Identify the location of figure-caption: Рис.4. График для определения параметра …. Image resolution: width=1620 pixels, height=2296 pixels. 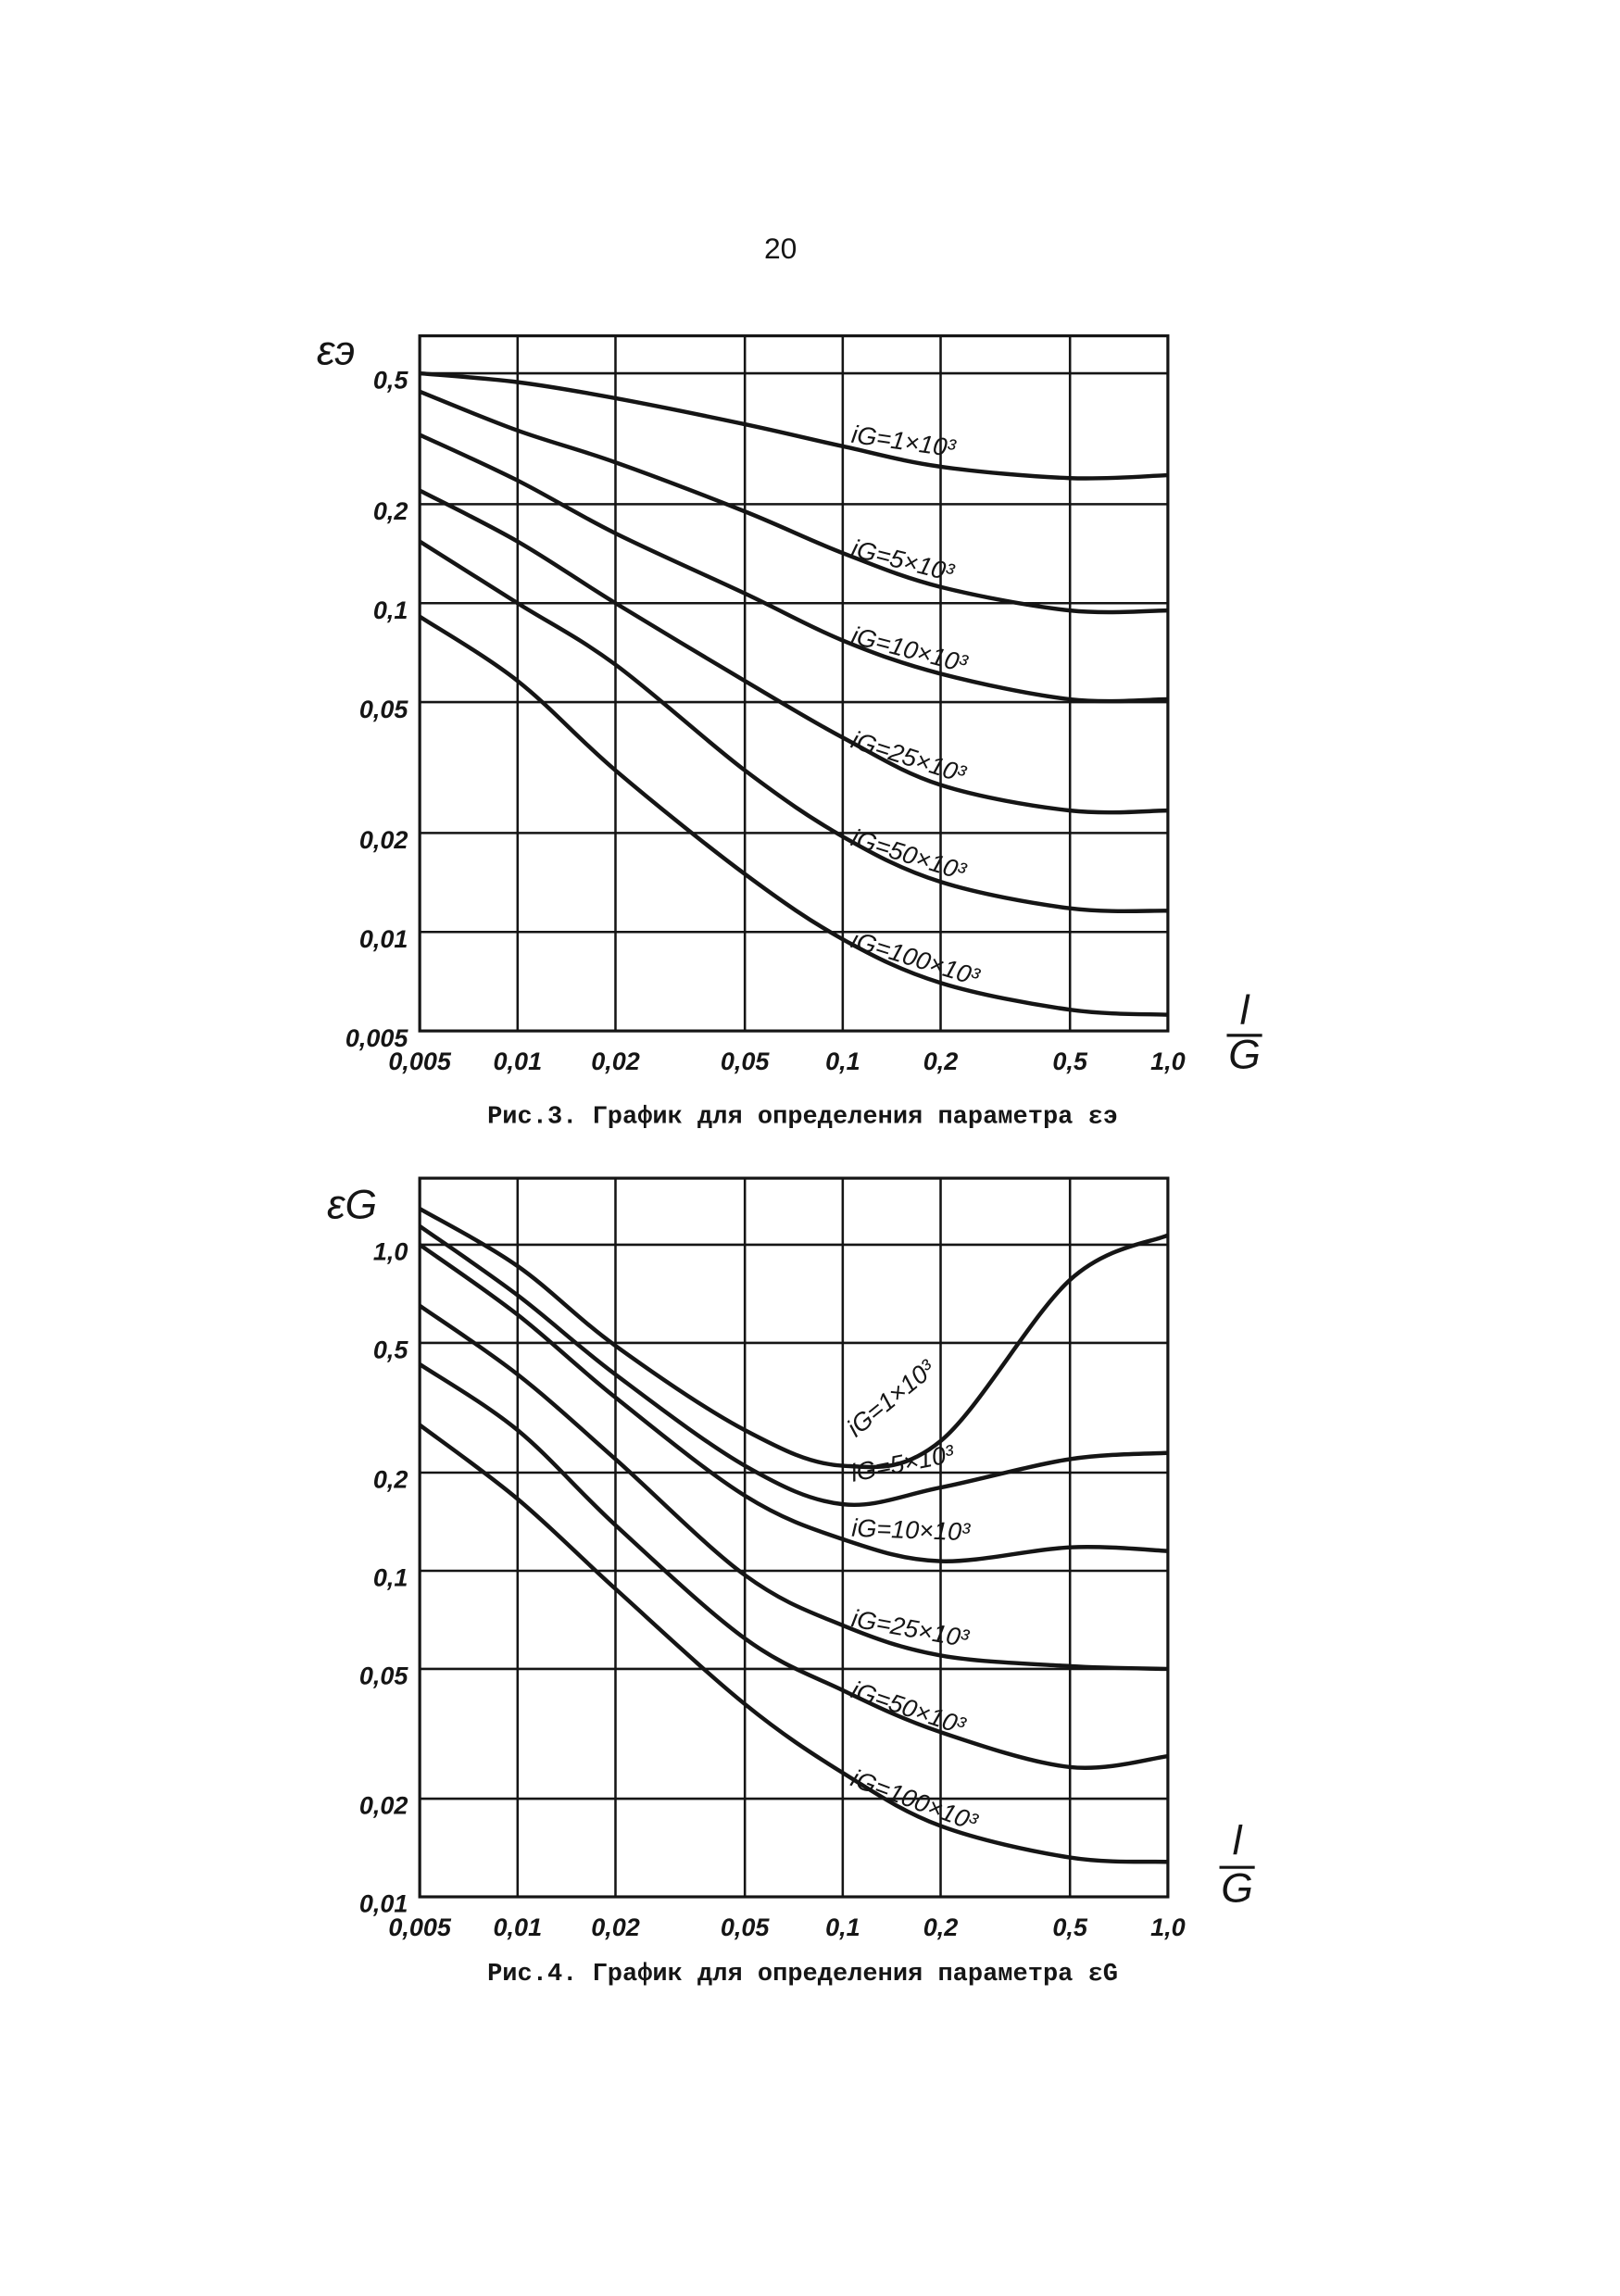
(803, 1974).